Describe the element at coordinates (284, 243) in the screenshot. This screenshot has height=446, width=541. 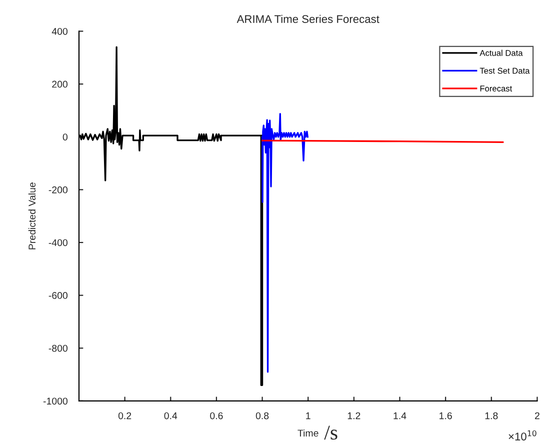
I see `line-series` at that location.